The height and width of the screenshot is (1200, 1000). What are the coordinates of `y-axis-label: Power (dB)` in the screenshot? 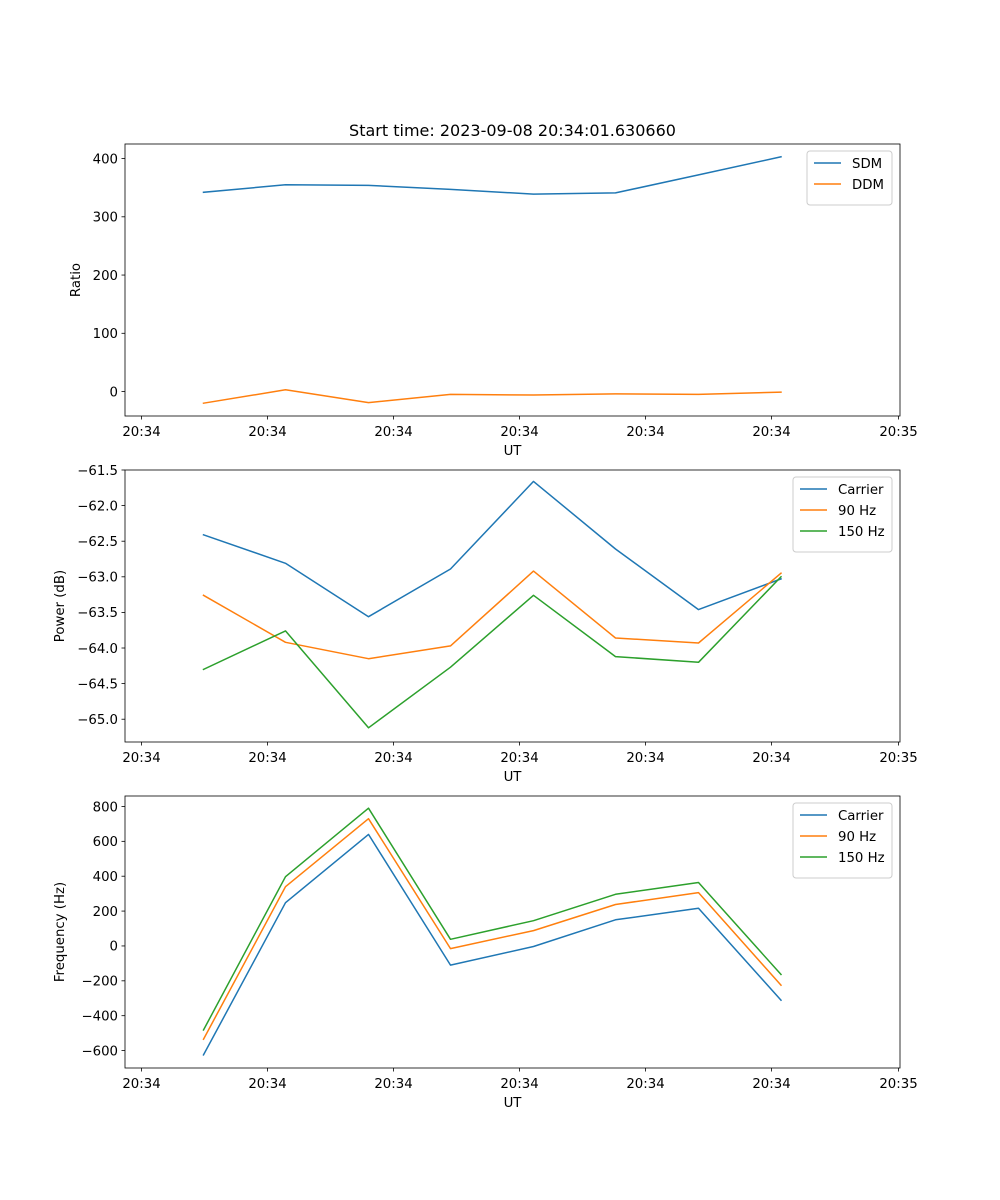 It's located at (60, 606).